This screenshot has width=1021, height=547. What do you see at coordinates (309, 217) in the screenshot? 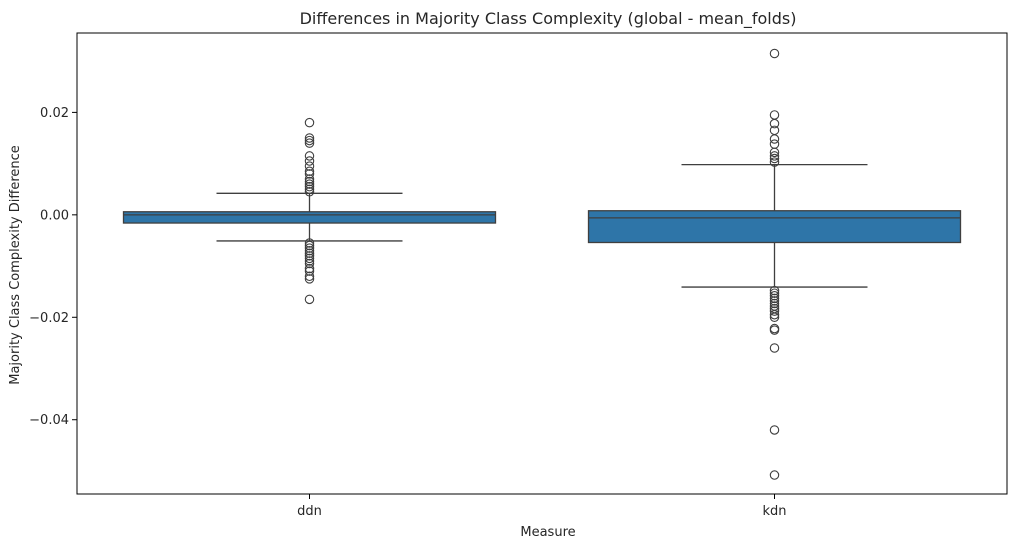
I see `box-ddn` at bounding box center [309, 217].